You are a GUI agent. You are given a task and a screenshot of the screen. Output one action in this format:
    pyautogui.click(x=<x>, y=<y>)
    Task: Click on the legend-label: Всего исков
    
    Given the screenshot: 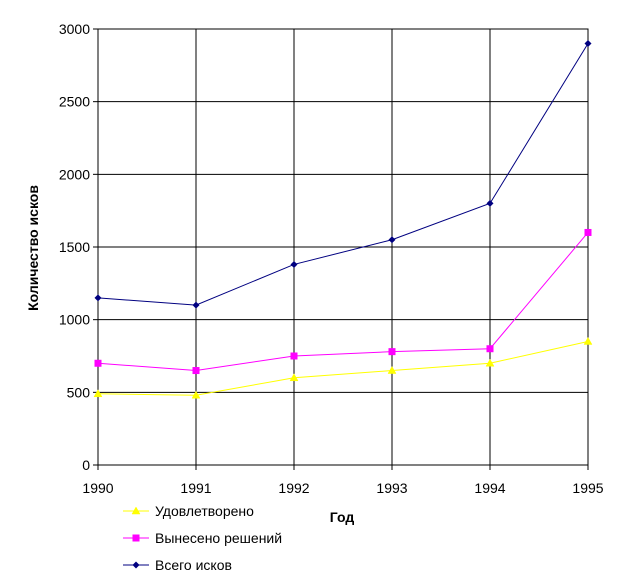 What is the action you would take?
    pyautogui.click(x=193, y=565)
    